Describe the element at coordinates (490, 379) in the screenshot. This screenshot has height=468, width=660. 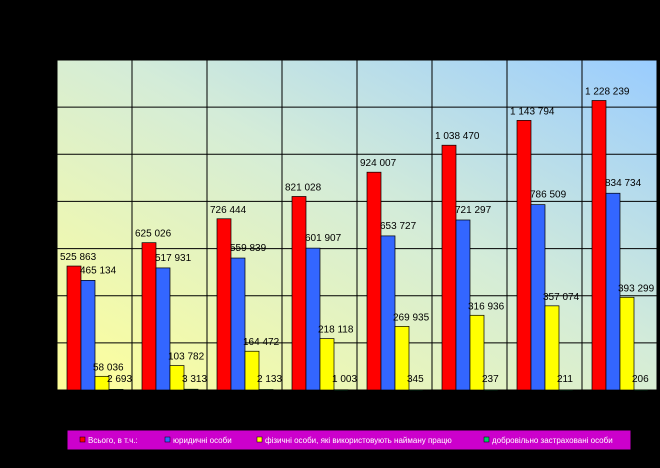
I see `data-label-series4-cat6: 237` at that location.